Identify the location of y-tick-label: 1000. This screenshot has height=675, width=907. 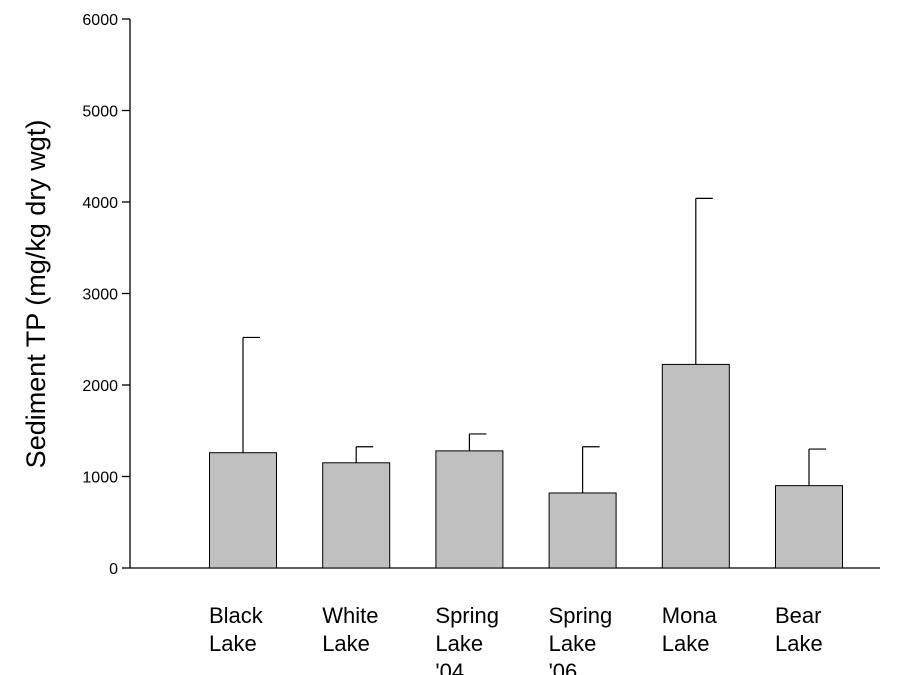
(100, 478).